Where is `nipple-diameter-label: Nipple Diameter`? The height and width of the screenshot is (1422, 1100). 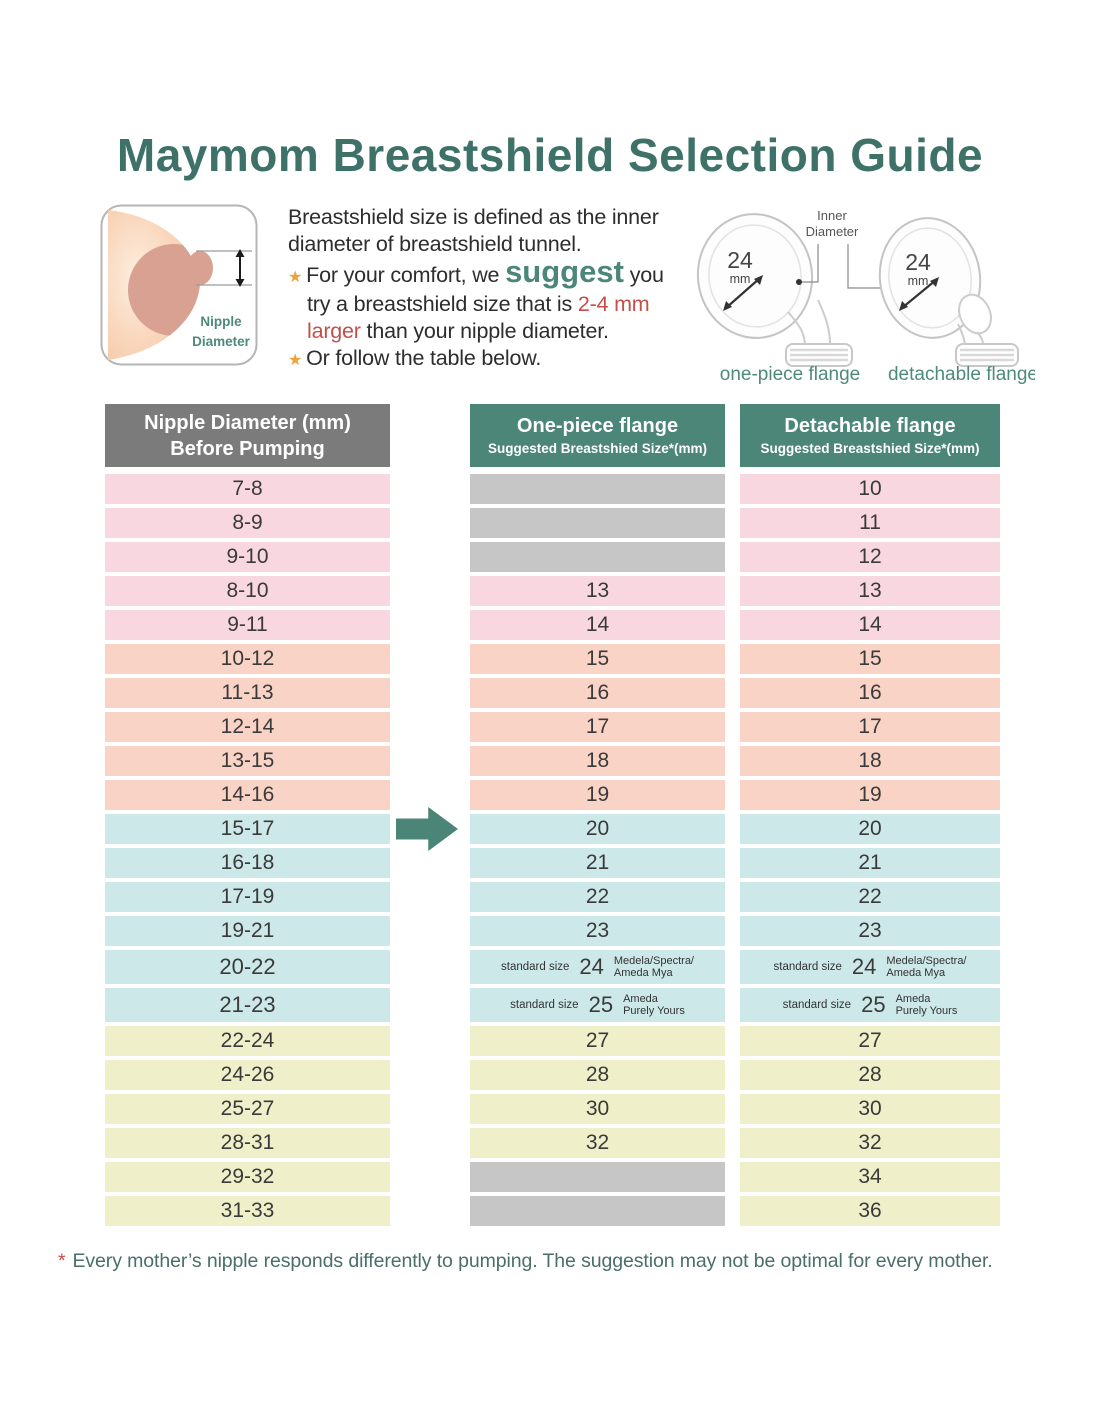 nipple-diameter-label: Nipple Diameter is located at coordinates (221, 331).